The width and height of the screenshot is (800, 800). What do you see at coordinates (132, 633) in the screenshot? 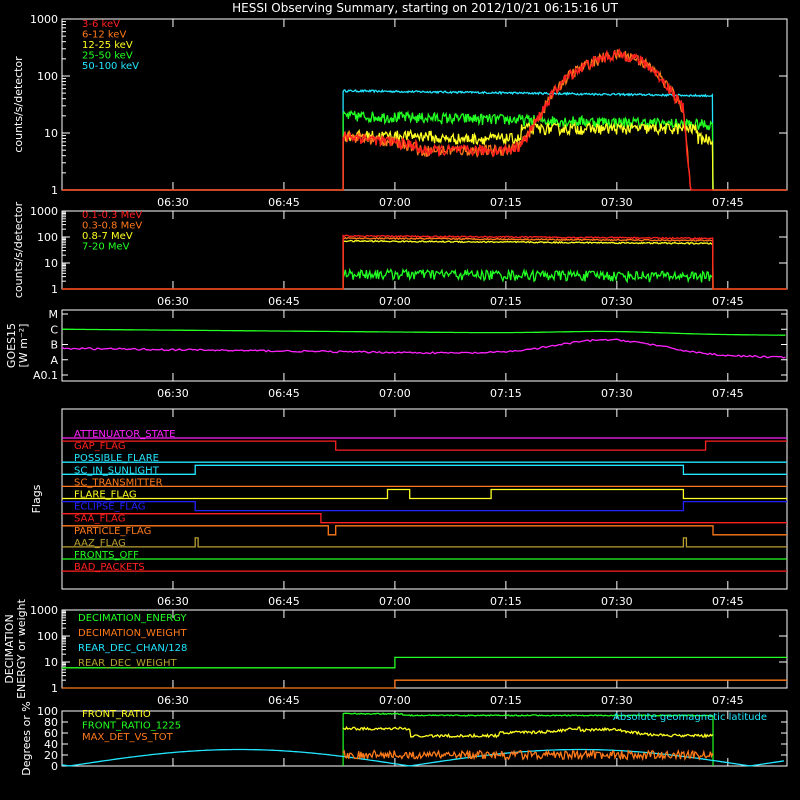
I see `legend-entry: DECIMATION_WEIGHT` at bounding box center [132, 633].